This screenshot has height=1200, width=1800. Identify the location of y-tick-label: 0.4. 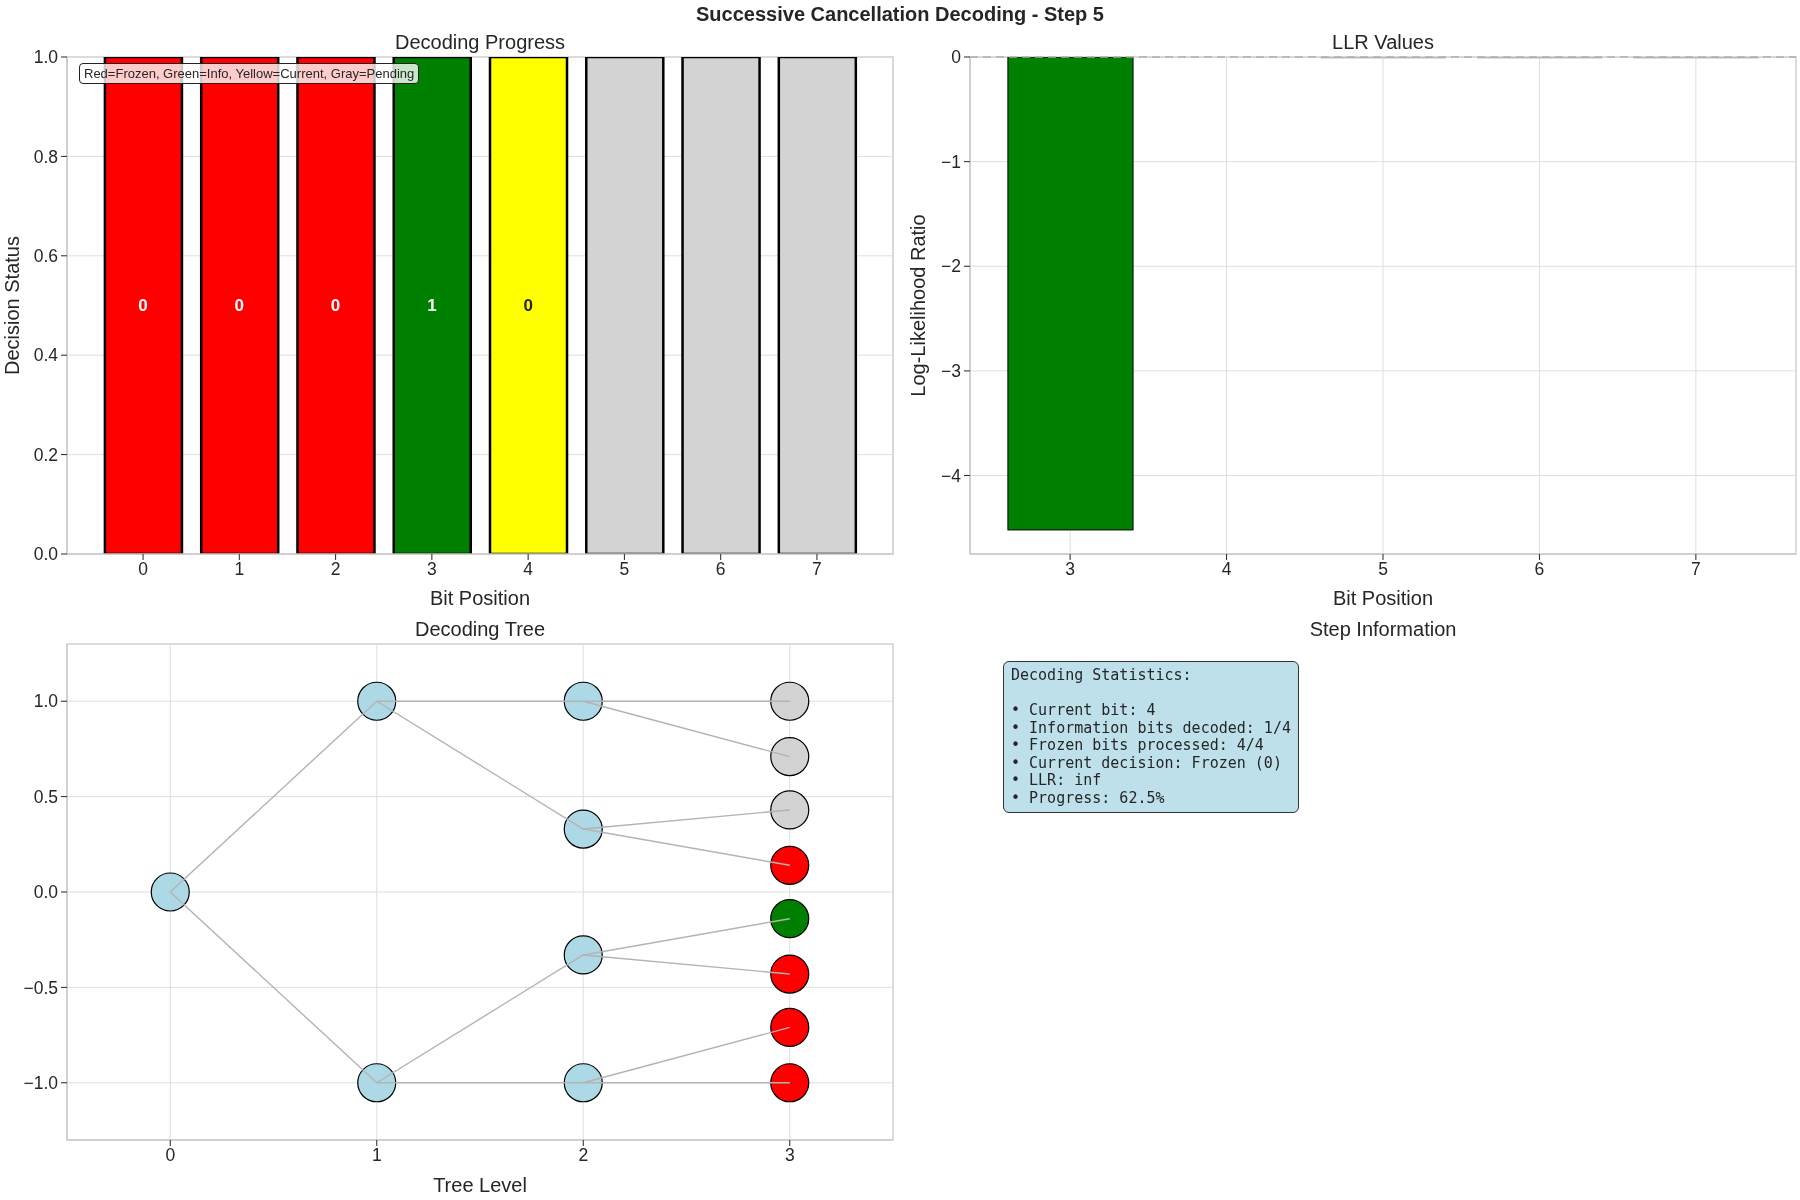
(46, 355).